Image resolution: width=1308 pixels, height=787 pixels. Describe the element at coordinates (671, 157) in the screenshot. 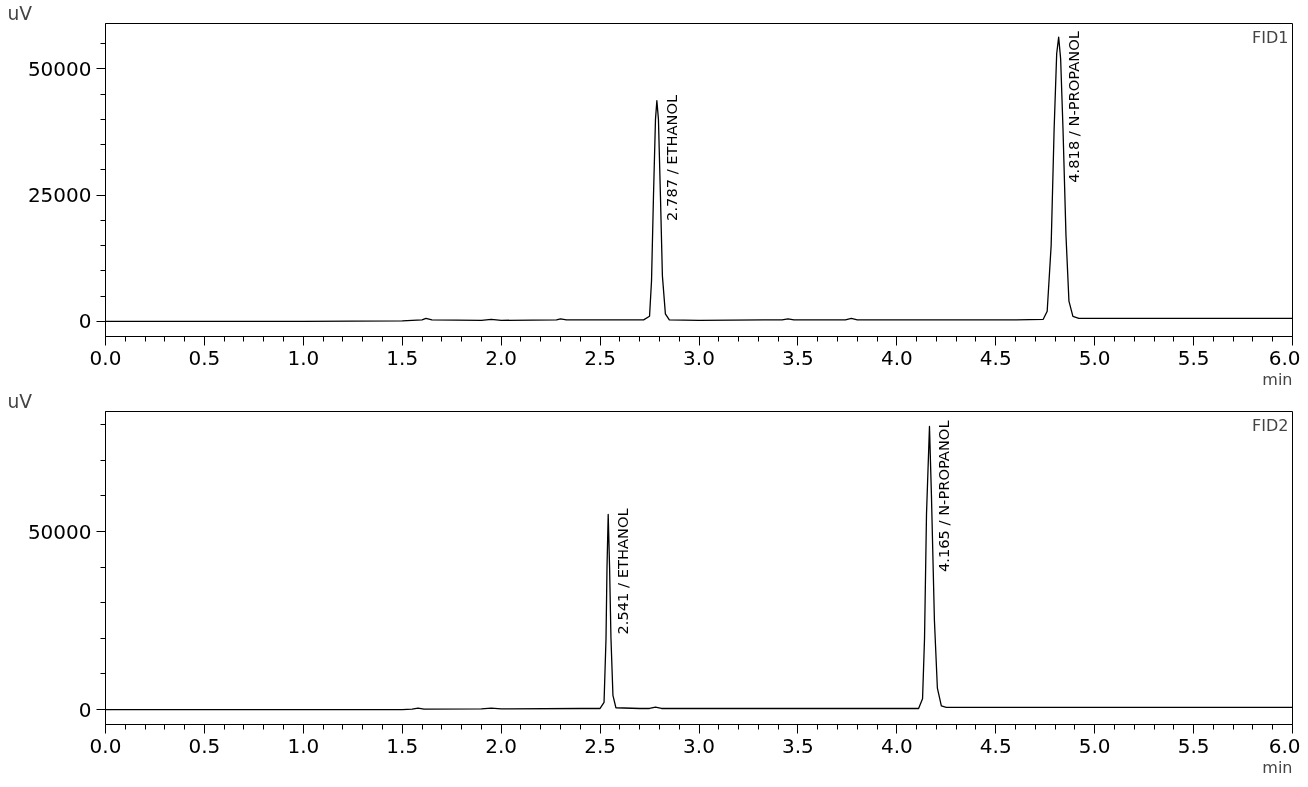

I see `annotation: 2.787 / ETHANOL` at that location.